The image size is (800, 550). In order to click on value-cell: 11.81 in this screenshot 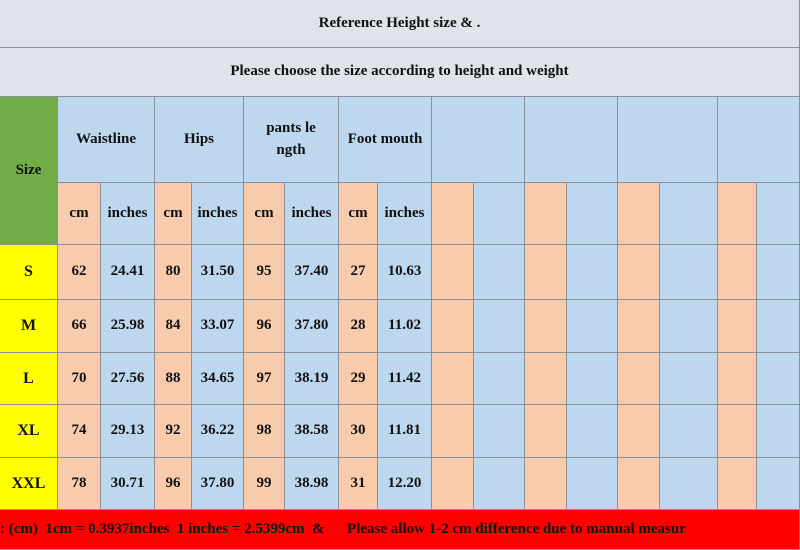, I will do `click(405, 431)`.